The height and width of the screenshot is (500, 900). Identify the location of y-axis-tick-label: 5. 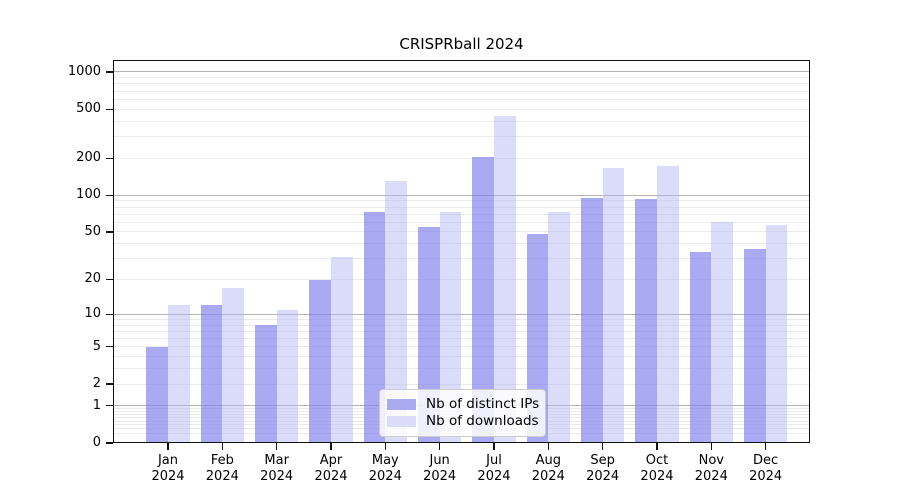
(96, 346).